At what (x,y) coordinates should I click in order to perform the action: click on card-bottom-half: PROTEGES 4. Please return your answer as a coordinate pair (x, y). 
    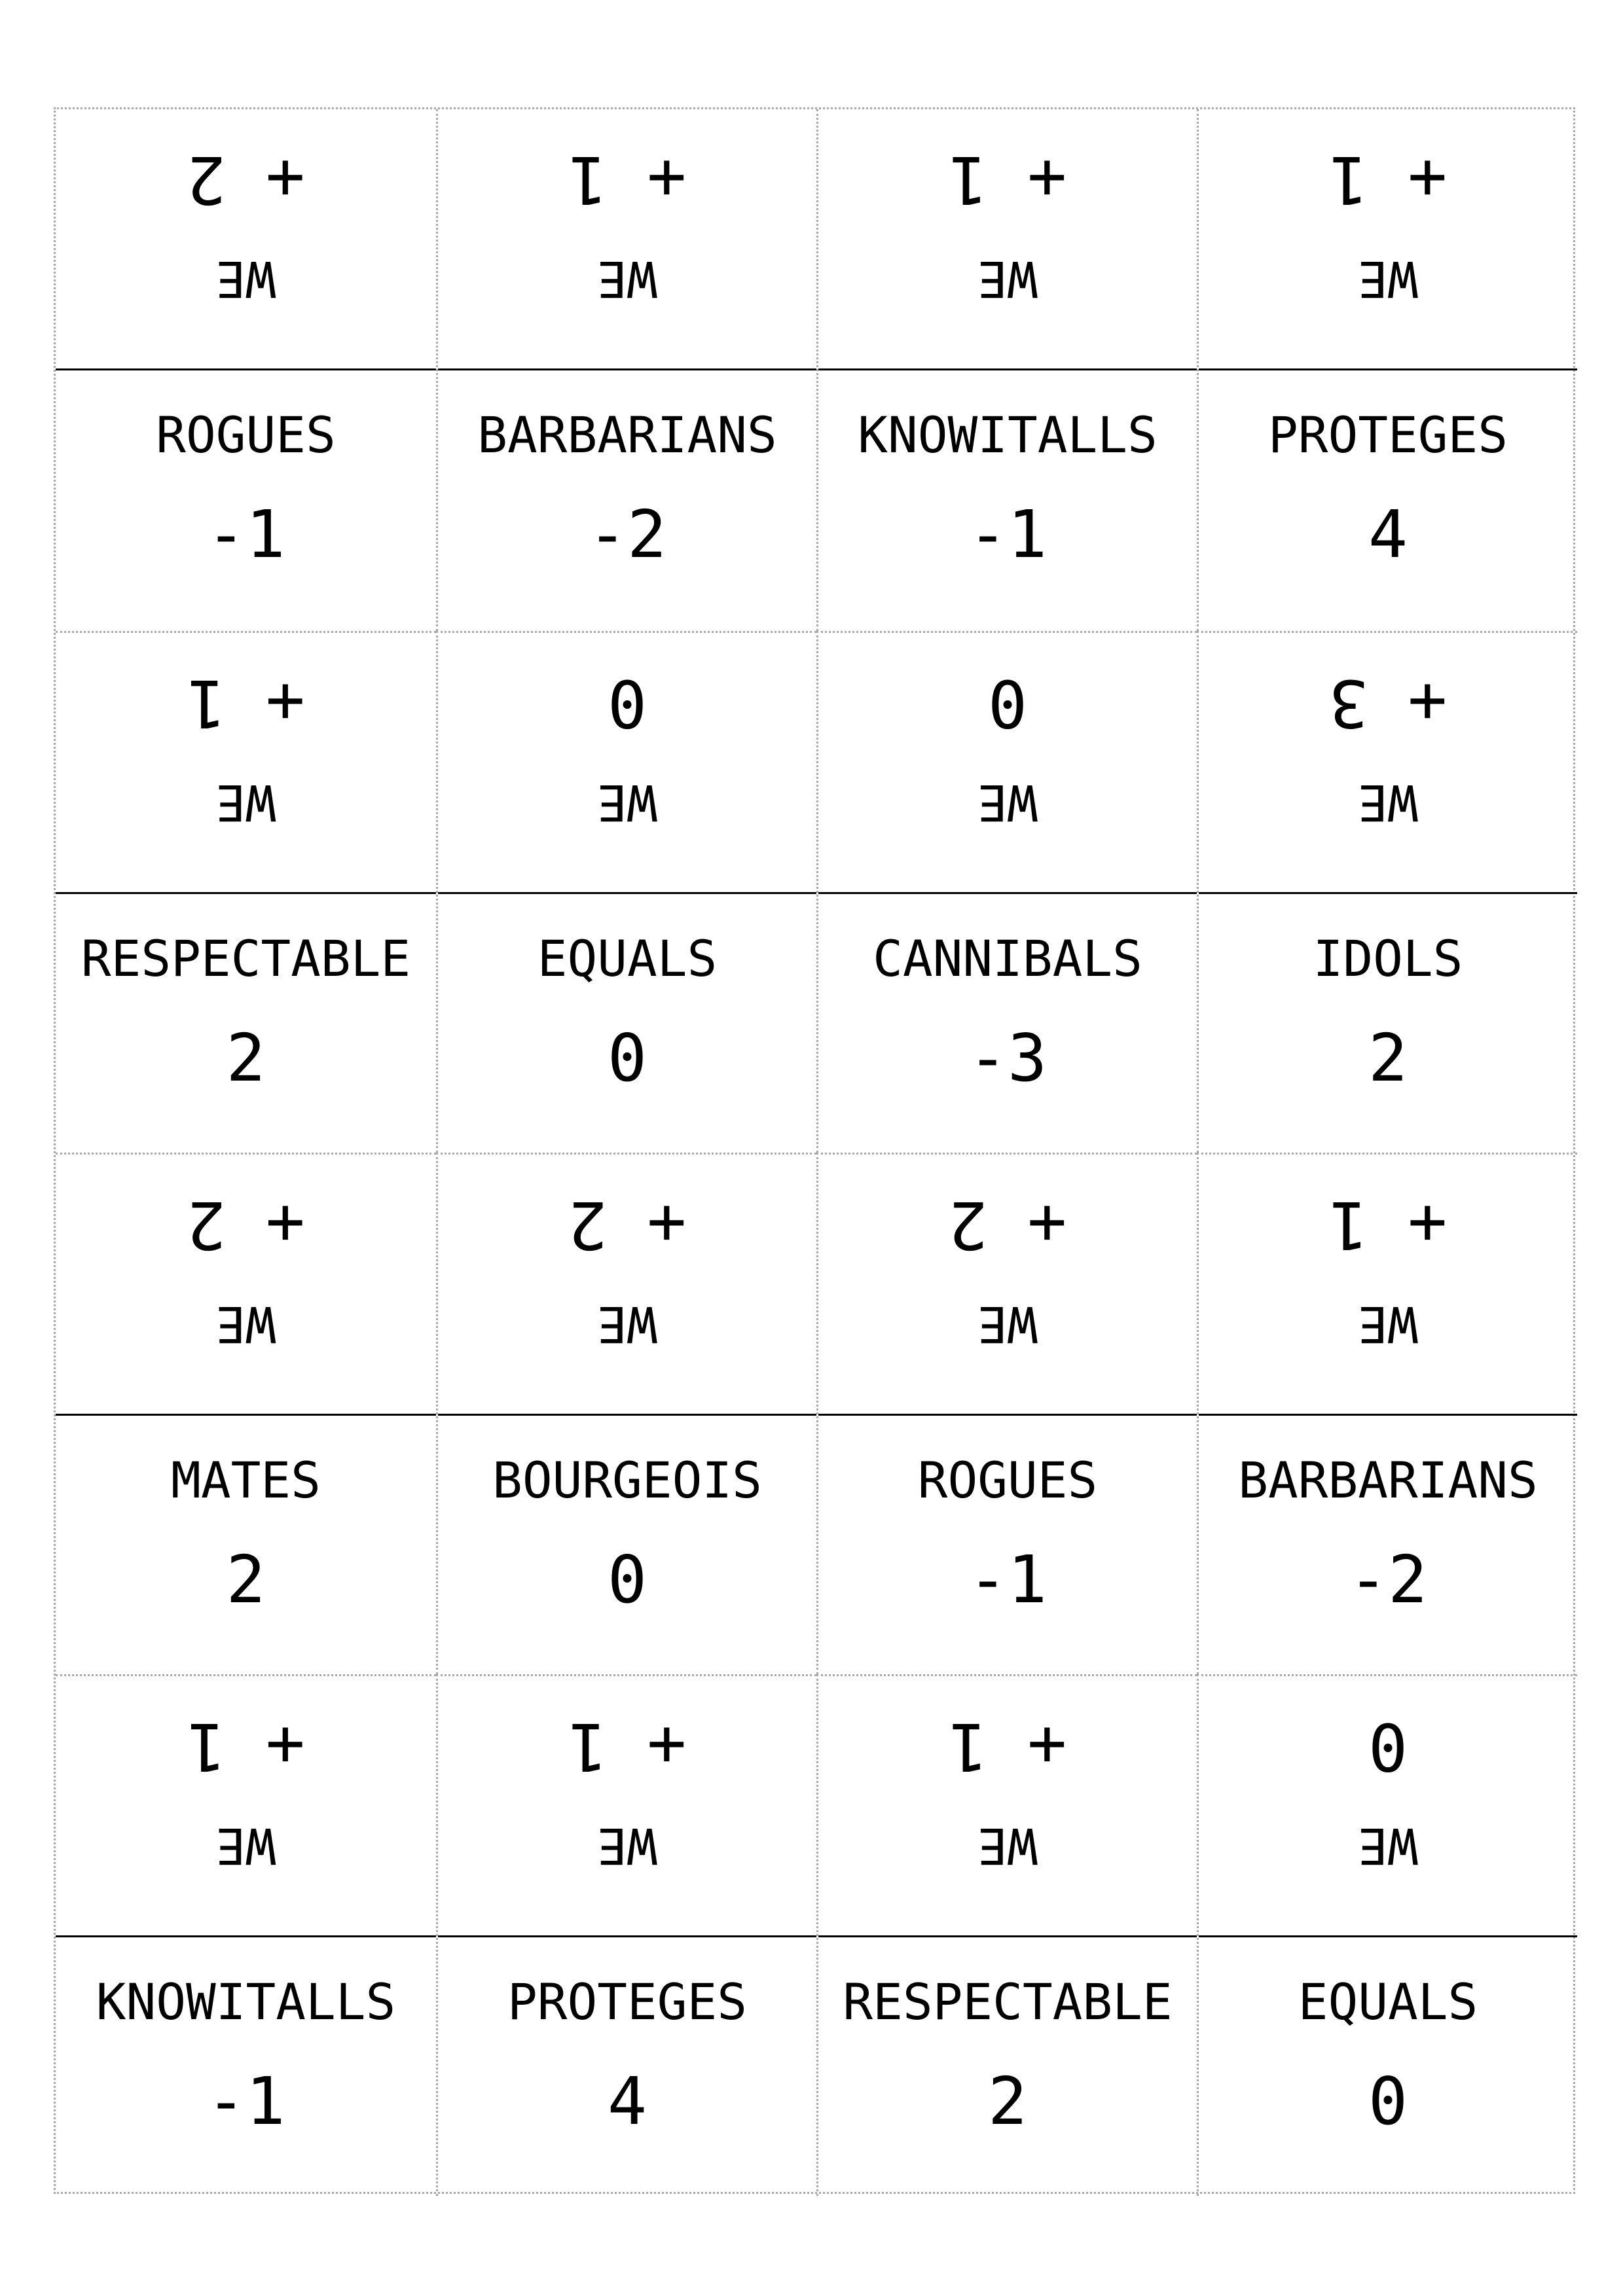
    Looking at the image, I should click on (627, 2068).